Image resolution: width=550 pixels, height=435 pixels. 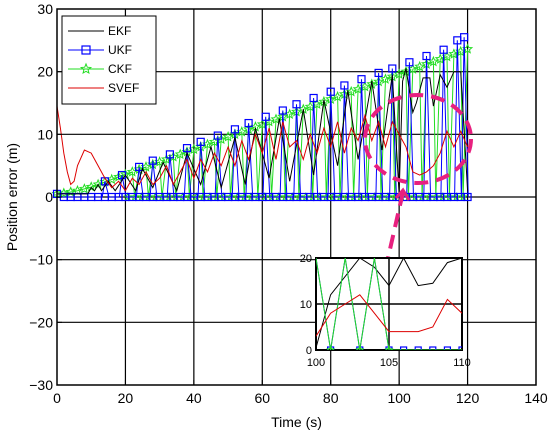 I want to click on x-tick-label: 40, so click(x=194, y=398).